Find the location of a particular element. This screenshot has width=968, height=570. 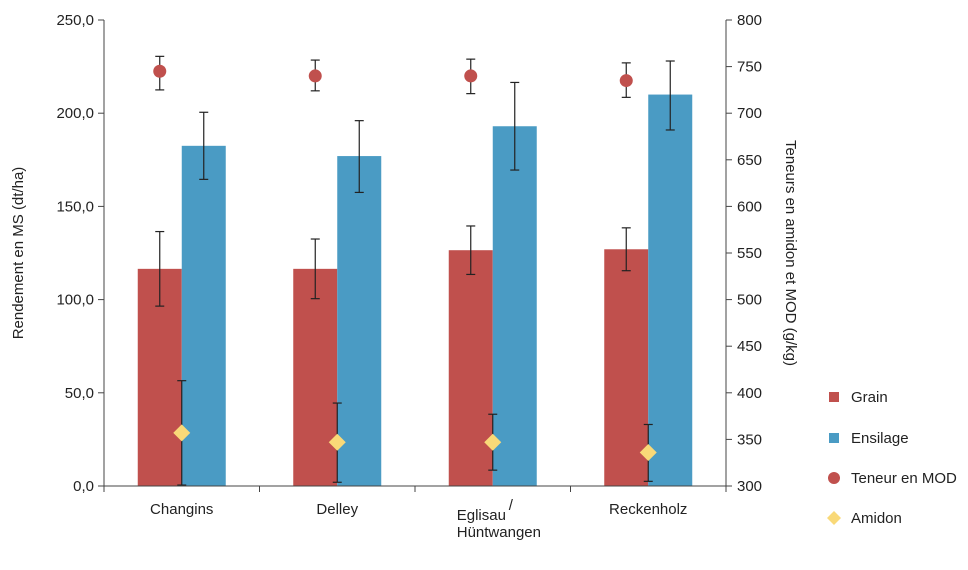

legend-item-2: Ensilage is located at coordinates (869, 438).